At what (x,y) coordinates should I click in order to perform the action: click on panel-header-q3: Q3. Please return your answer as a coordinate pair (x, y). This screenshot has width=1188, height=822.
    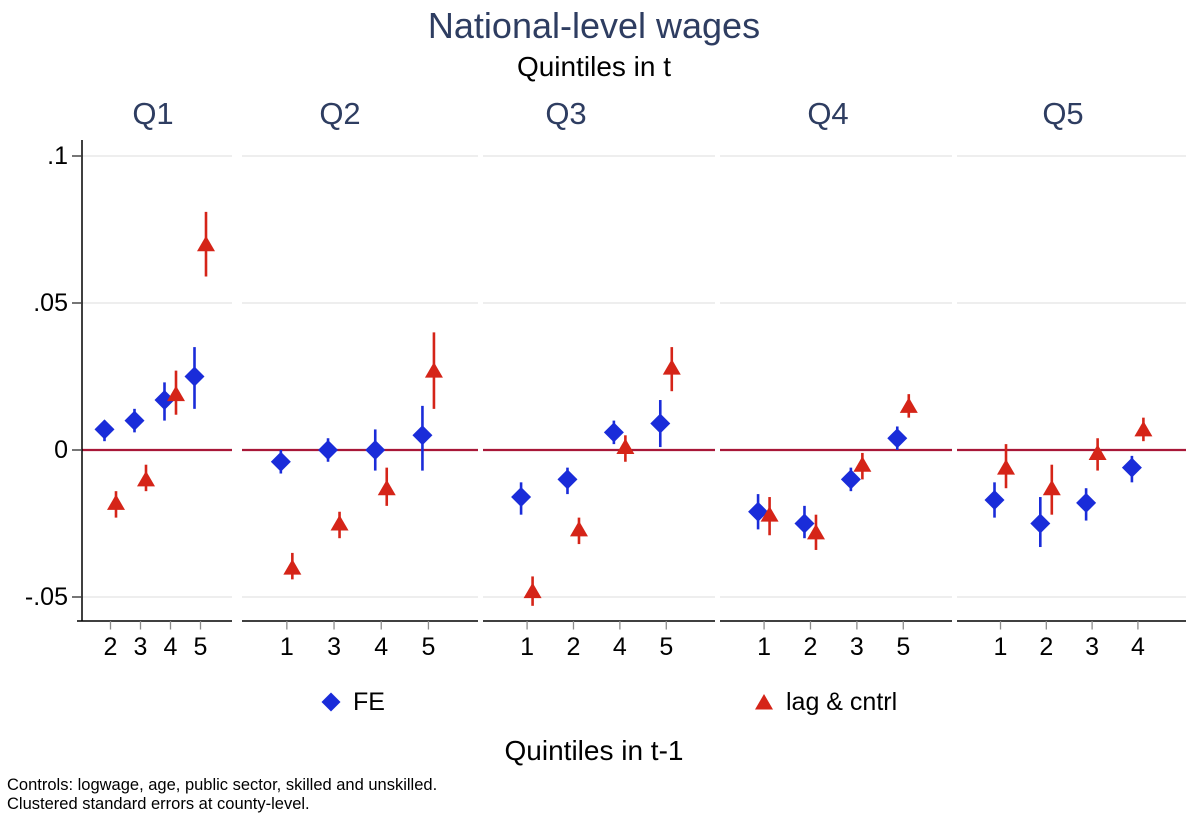
    Looking at the image, I should click on (566, 113).